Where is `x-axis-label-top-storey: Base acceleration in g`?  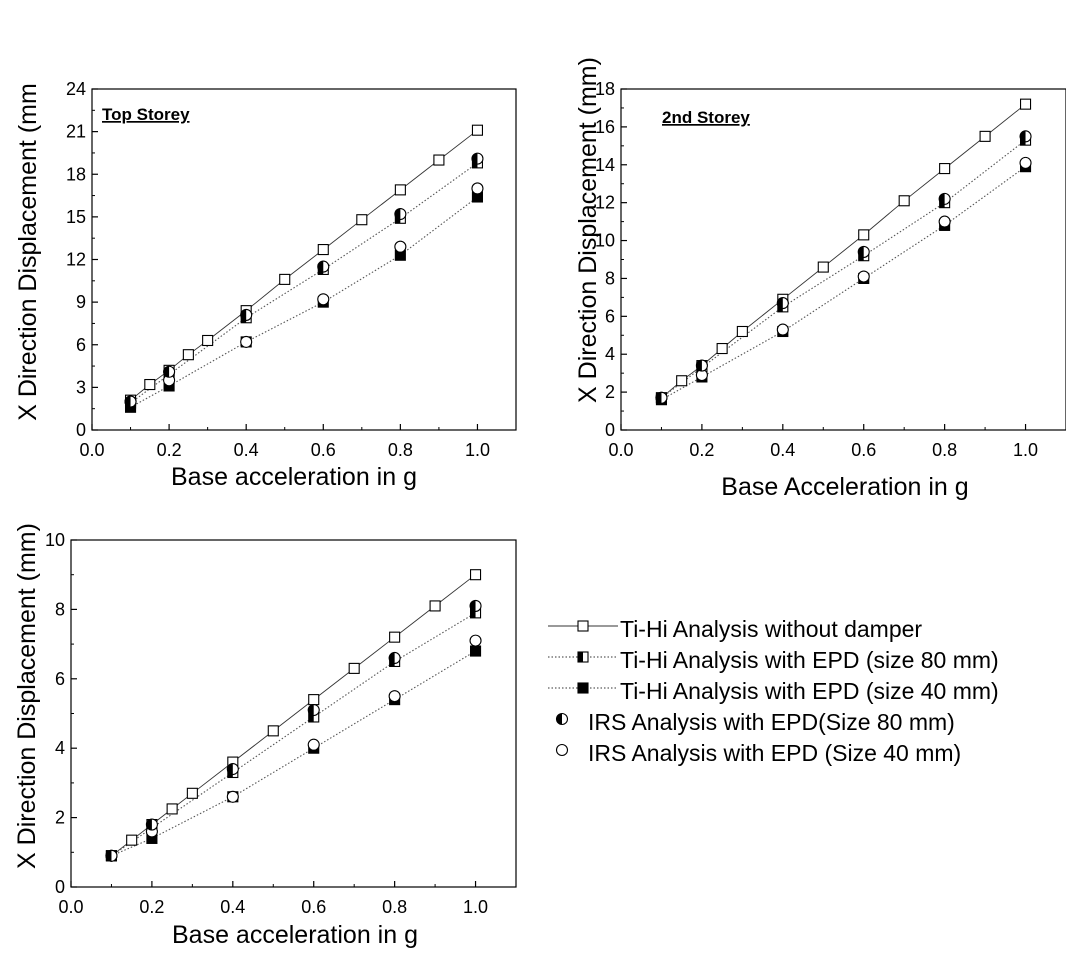
x-axis-label-top-storey: Base acceleration in g is located at coordinates (294, 477).